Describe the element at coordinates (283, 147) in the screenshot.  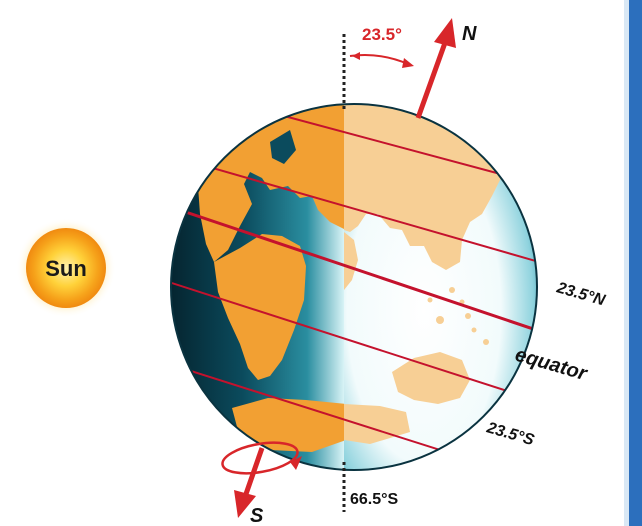
I see `mediterranean` at that location.